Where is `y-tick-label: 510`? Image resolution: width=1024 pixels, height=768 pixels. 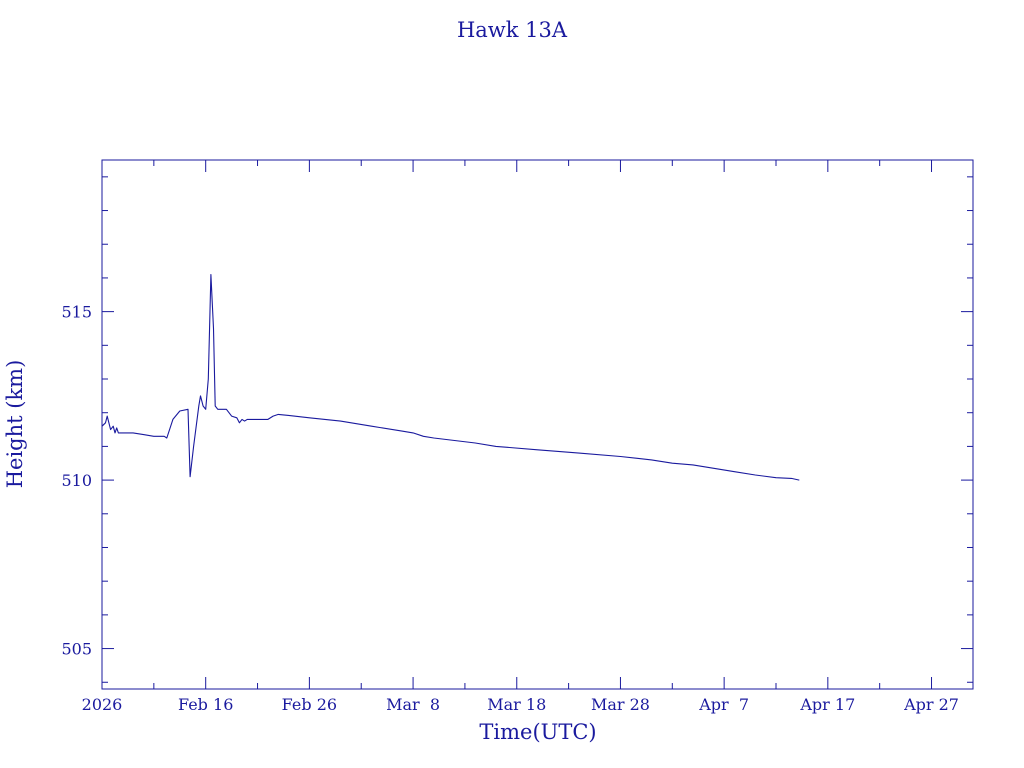
y-tick-label: 510 is located at coordinates (76, 480).